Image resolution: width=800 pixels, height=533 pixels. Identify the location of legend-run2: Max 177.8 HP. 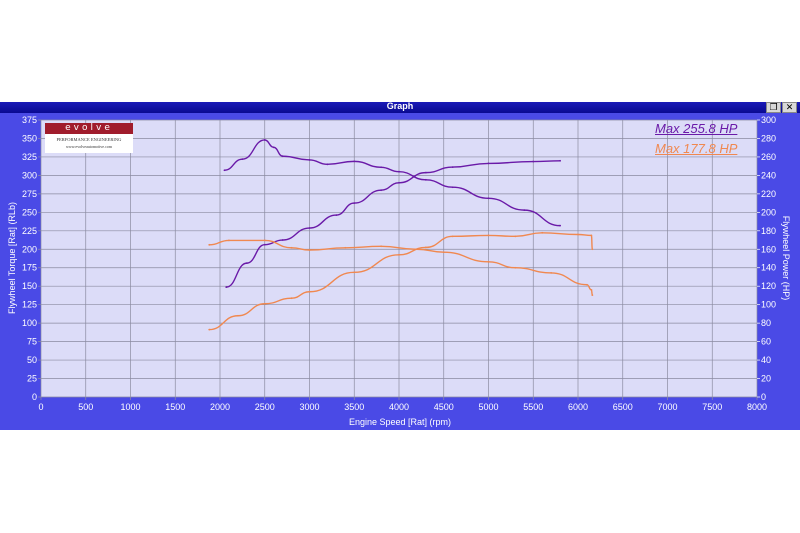
(696, 148).